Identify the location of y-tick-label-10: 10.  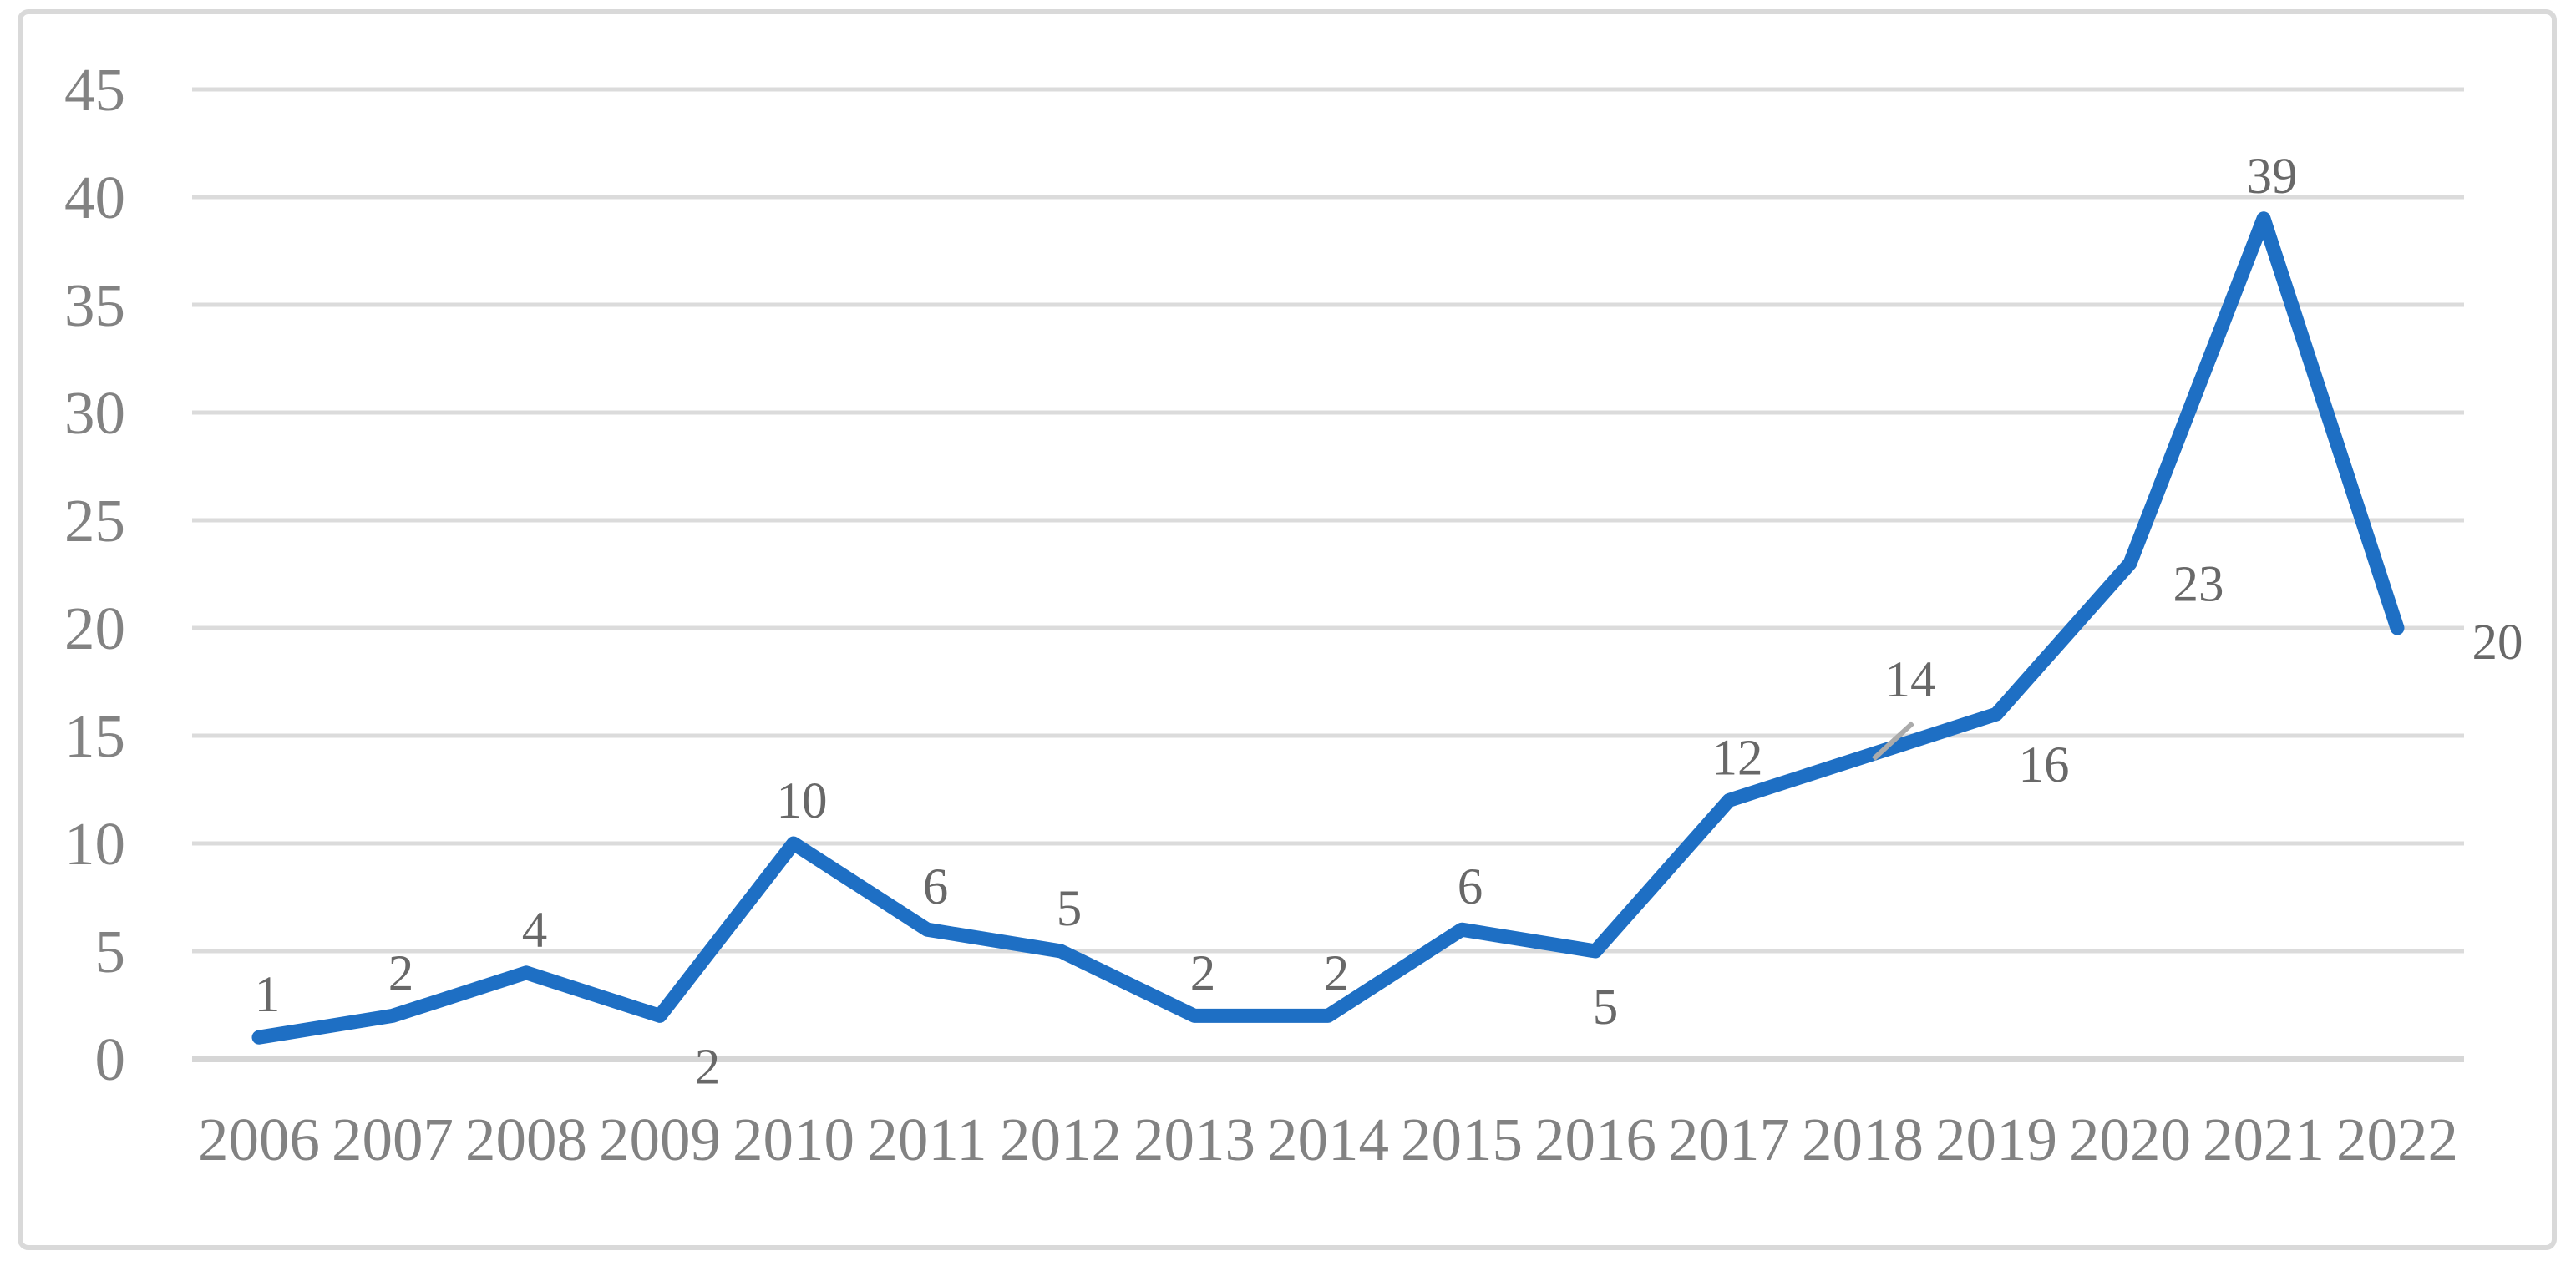
(94, 844).